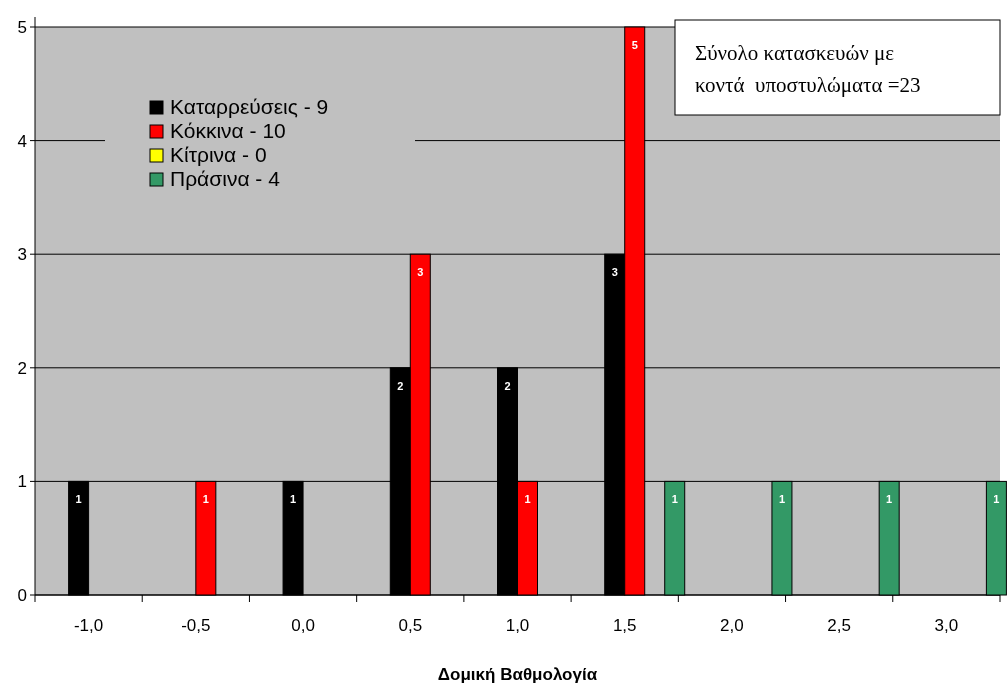 Image resolution: width=1008 pixels, height=685 pixels. Describe the element at coordinates (88, 625) in the screenshot. I see `x-tick-label: -1,0` at that location.